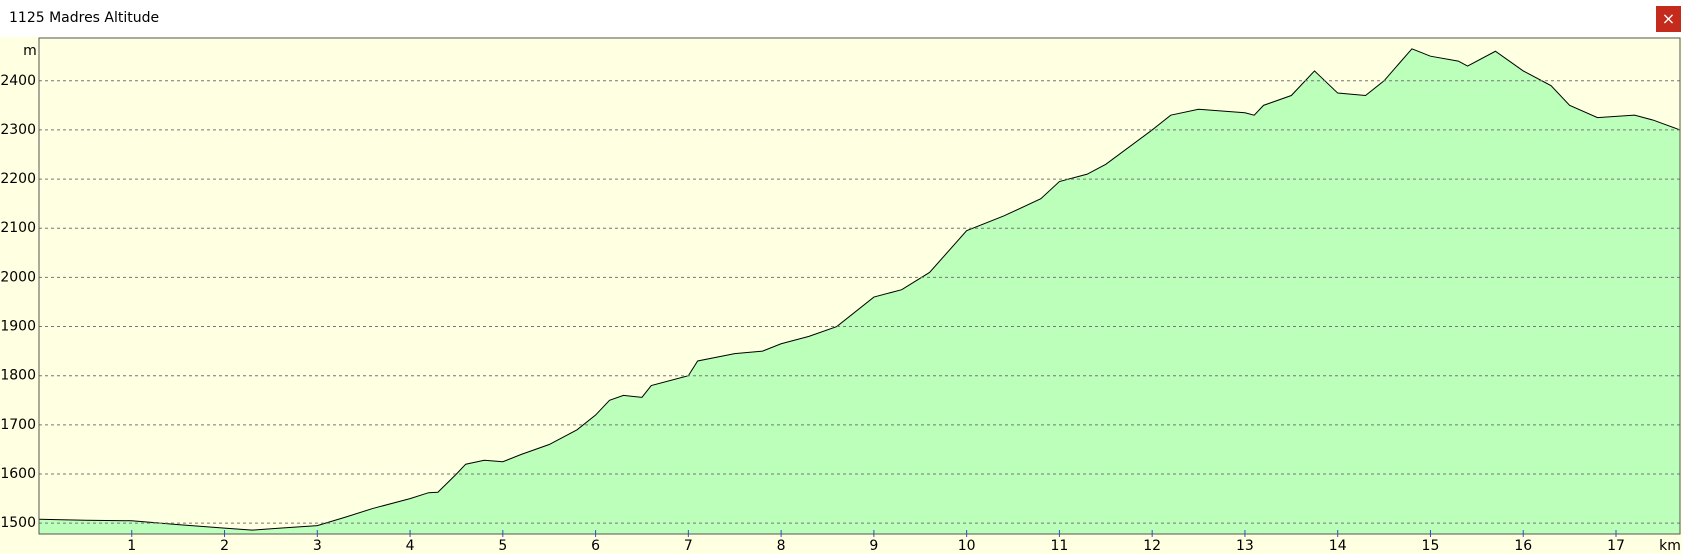  I want to click on x-tick-label: 17, so click(1616, 546).